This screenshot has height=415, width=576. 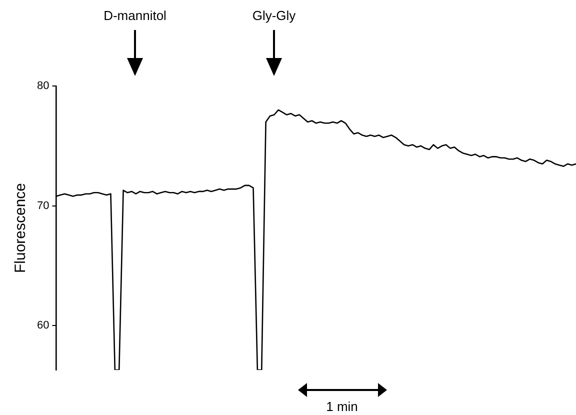 I want to click on y-axis-title: Fluorescence, so click(x=21, y=228).